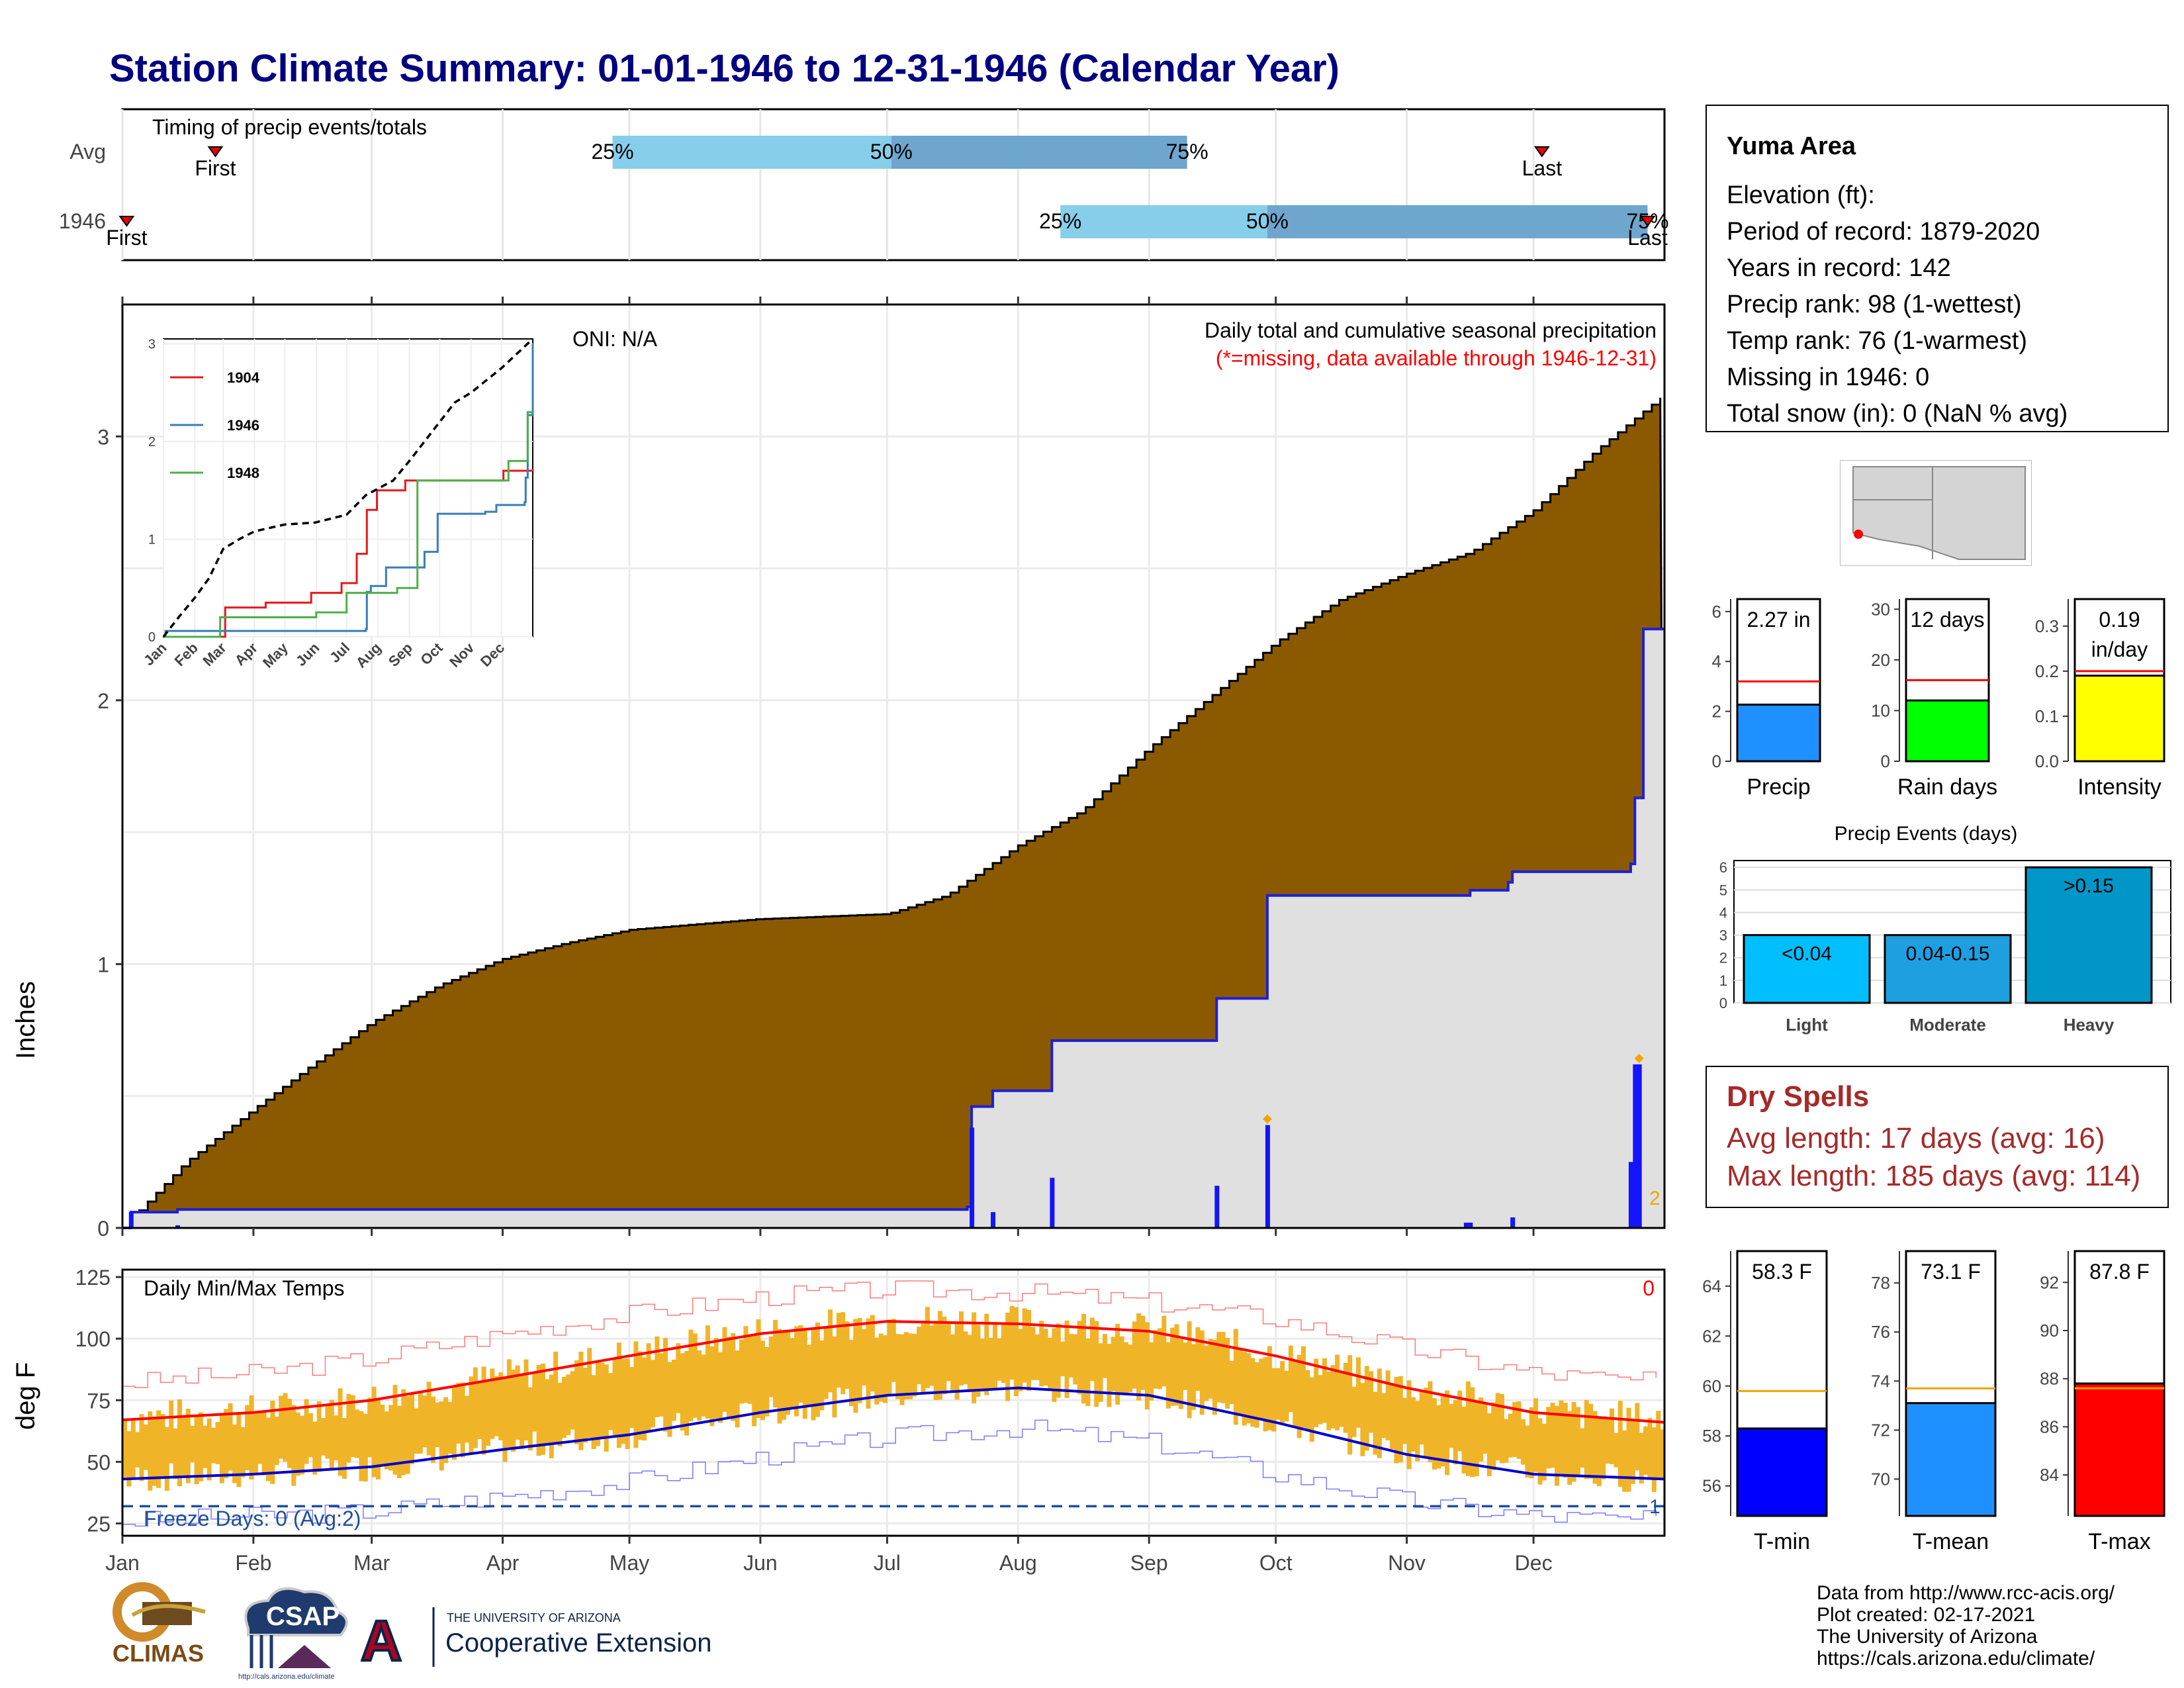 The image size is (2184, 1688). What do you see at coordinates (1782, 1472) in the screenshot?
I see `small-bar-tmin` at bounding box center [1782, 1472].